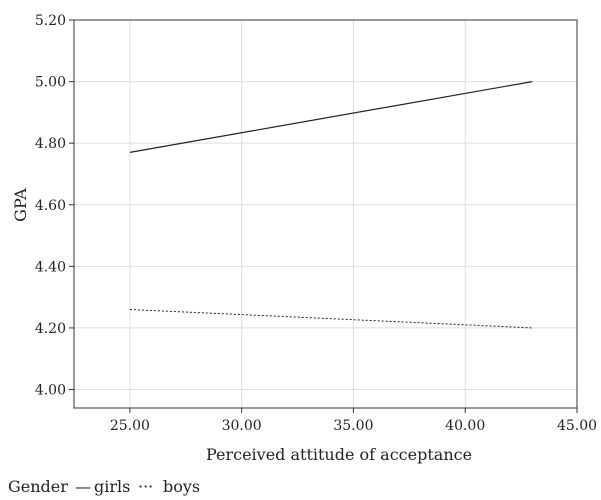  Describe the element at coordinates (83, 486) in the screenshot. I see `legend-girls-marker: —` at that location.